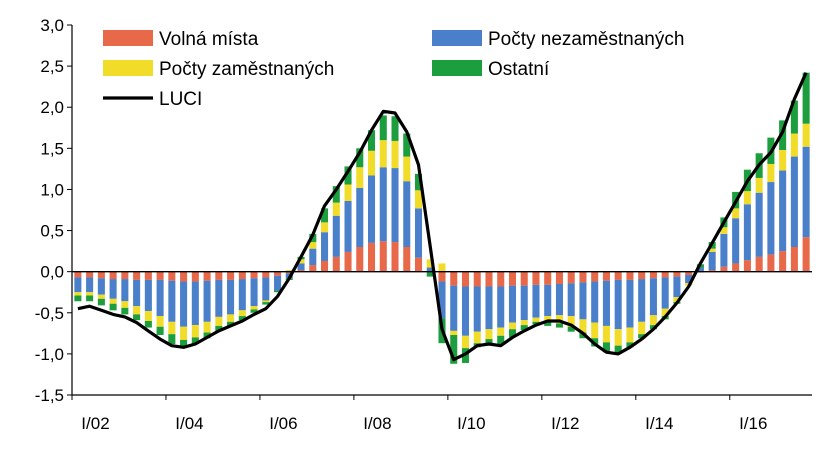 Image resolution: width=823 pixels, height=455 pixels. Describe the element at coordinates (49, 395) in the screenshot. I see `y-tick-label: -1,5` at that location.